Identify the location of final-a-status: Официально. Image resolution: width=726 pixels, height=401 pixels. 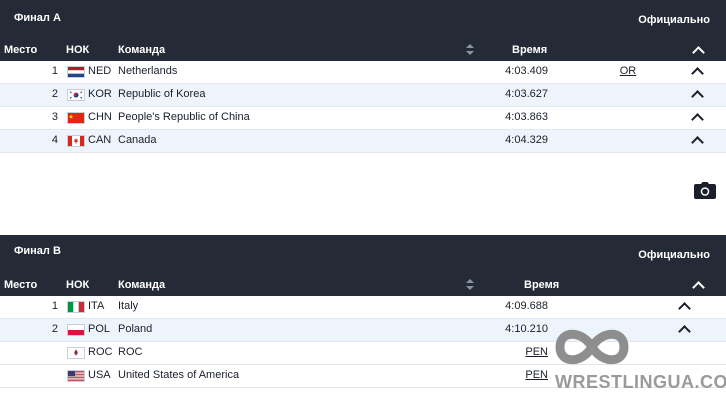
(674, 20).